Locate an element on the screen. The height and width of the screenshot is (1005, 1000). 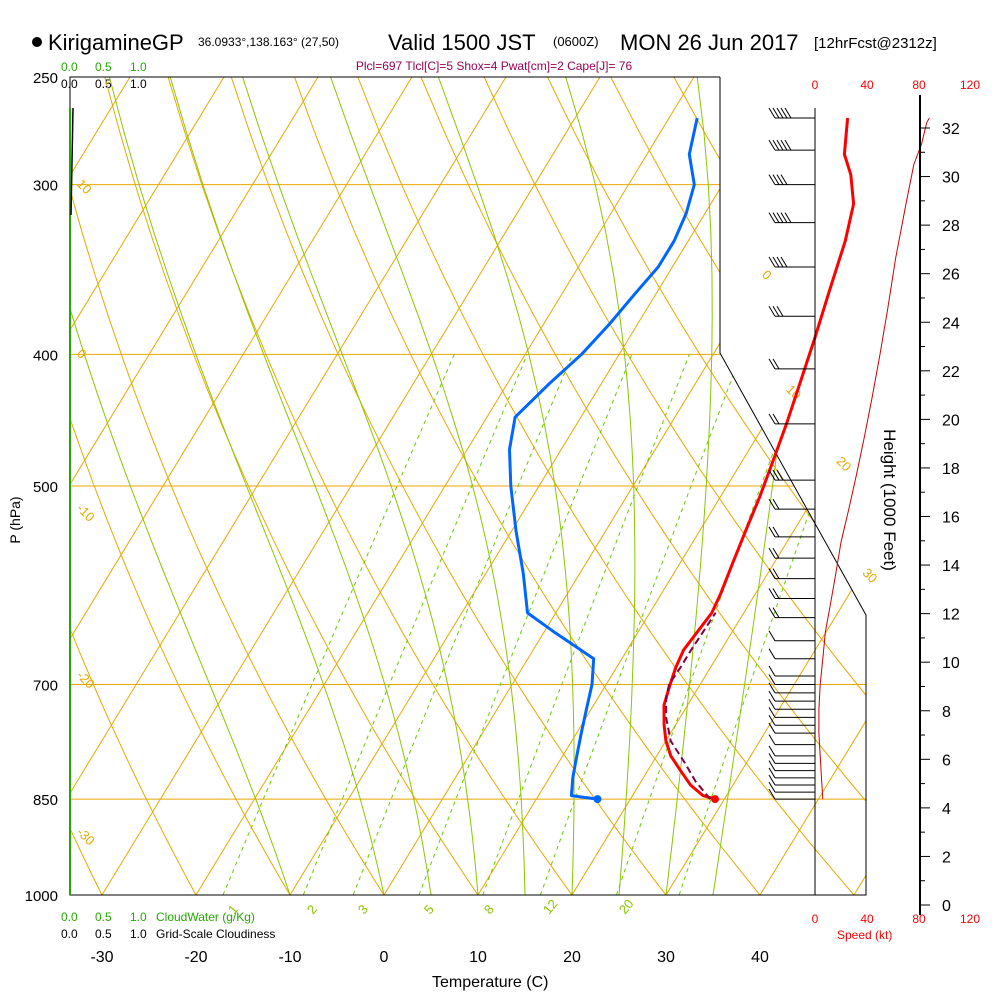
height-label-28: 28 is located at coordinates (951, 226).